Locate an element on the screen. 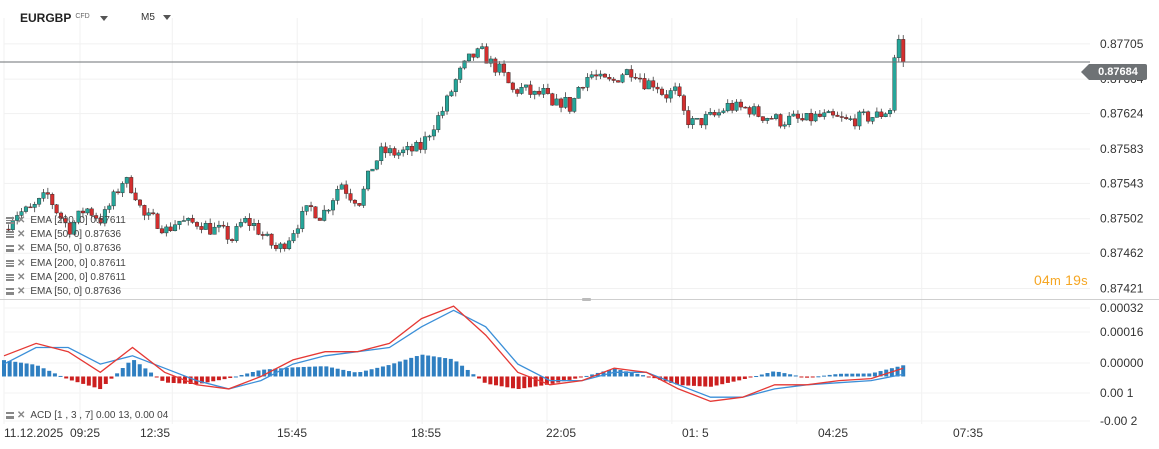 The image size is (1159, 449). y-tick-label: 0.87705 is located at coordinates (1122, 44).